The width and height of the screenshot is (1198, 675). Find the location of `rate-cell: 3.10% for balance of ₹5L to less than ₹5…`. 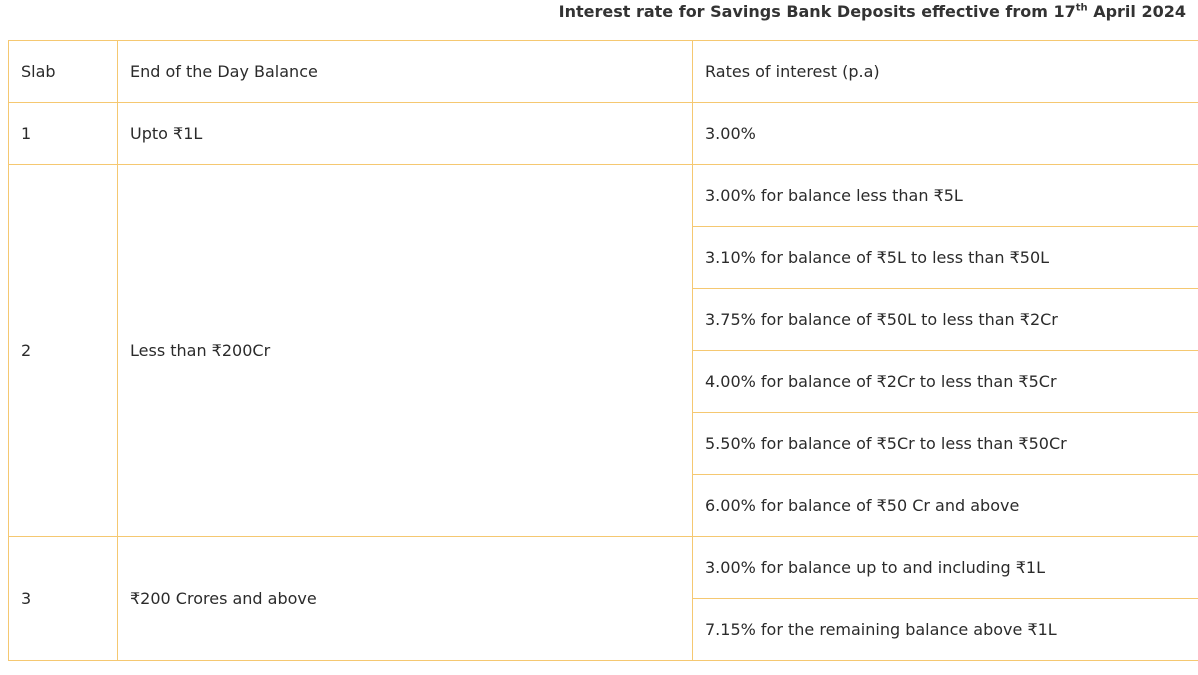

rate-cell: 3.10% for balance of ₹5L to less than ₹5… is located at coordinates (945, 257).